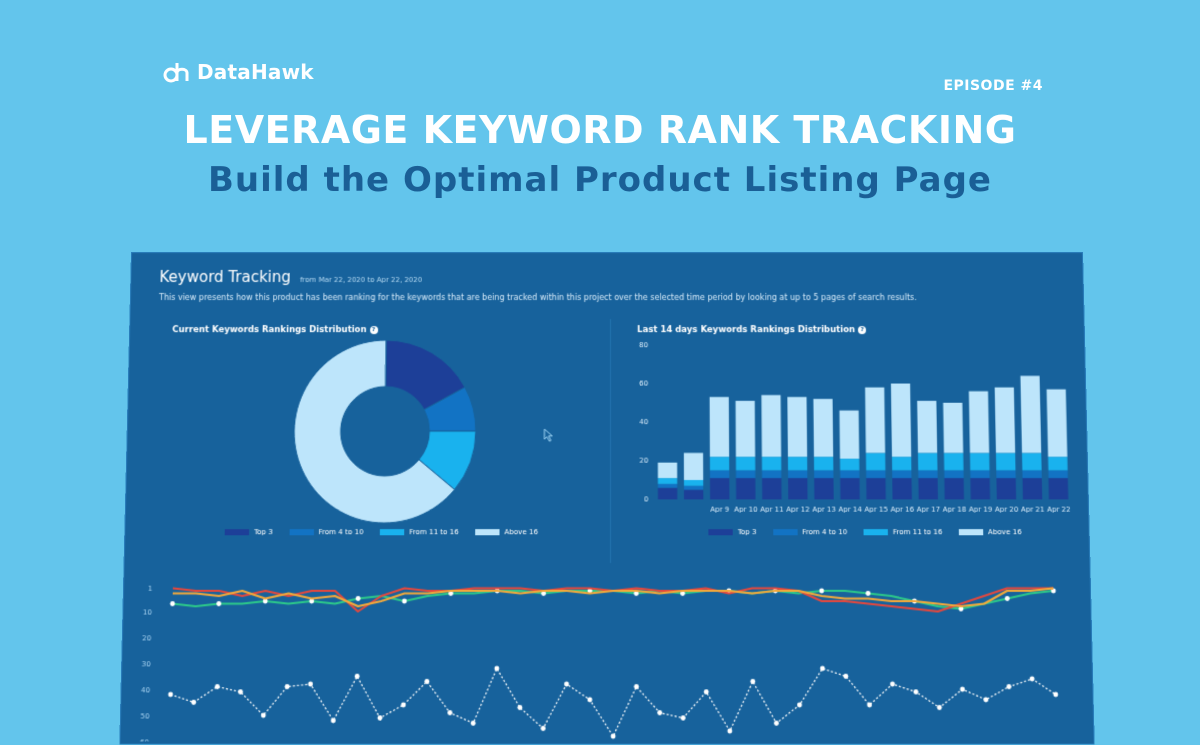  I want to click on dashboard-date-range: from Mar 22, 2020 to Apr 22, 2020, so click(361, 279).